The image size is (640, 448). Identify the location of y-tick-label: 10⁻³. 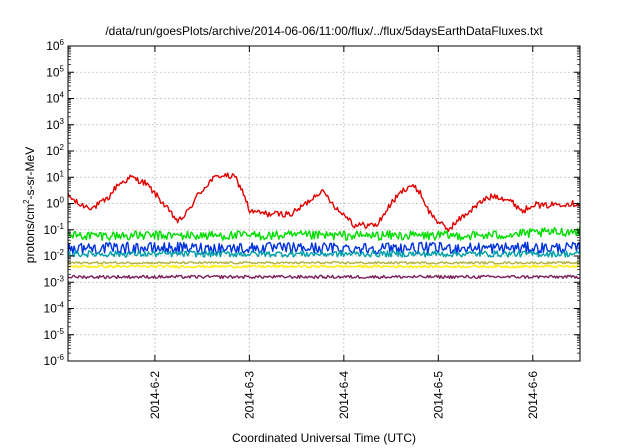
(54, 281).